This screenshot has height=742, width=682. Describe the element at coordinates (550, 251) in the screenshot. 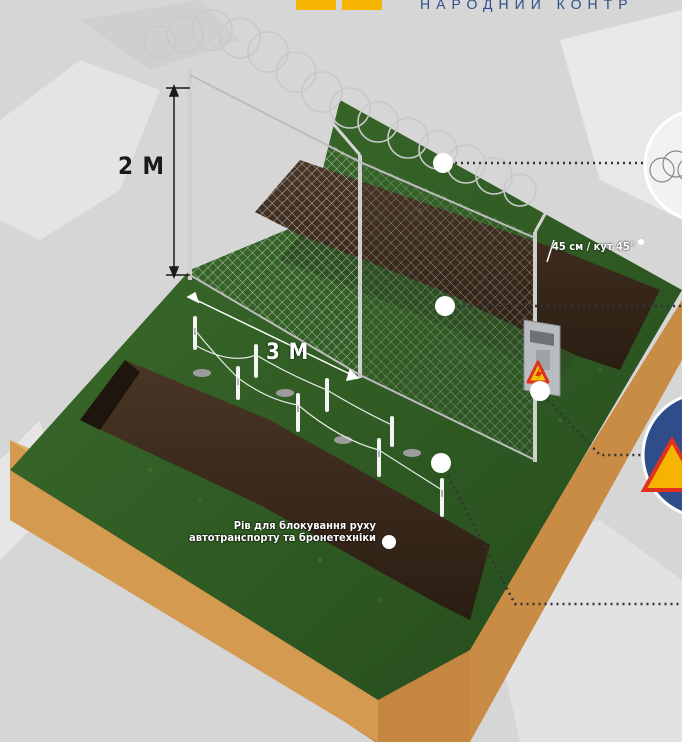

I see `angle-indicator` at that location.